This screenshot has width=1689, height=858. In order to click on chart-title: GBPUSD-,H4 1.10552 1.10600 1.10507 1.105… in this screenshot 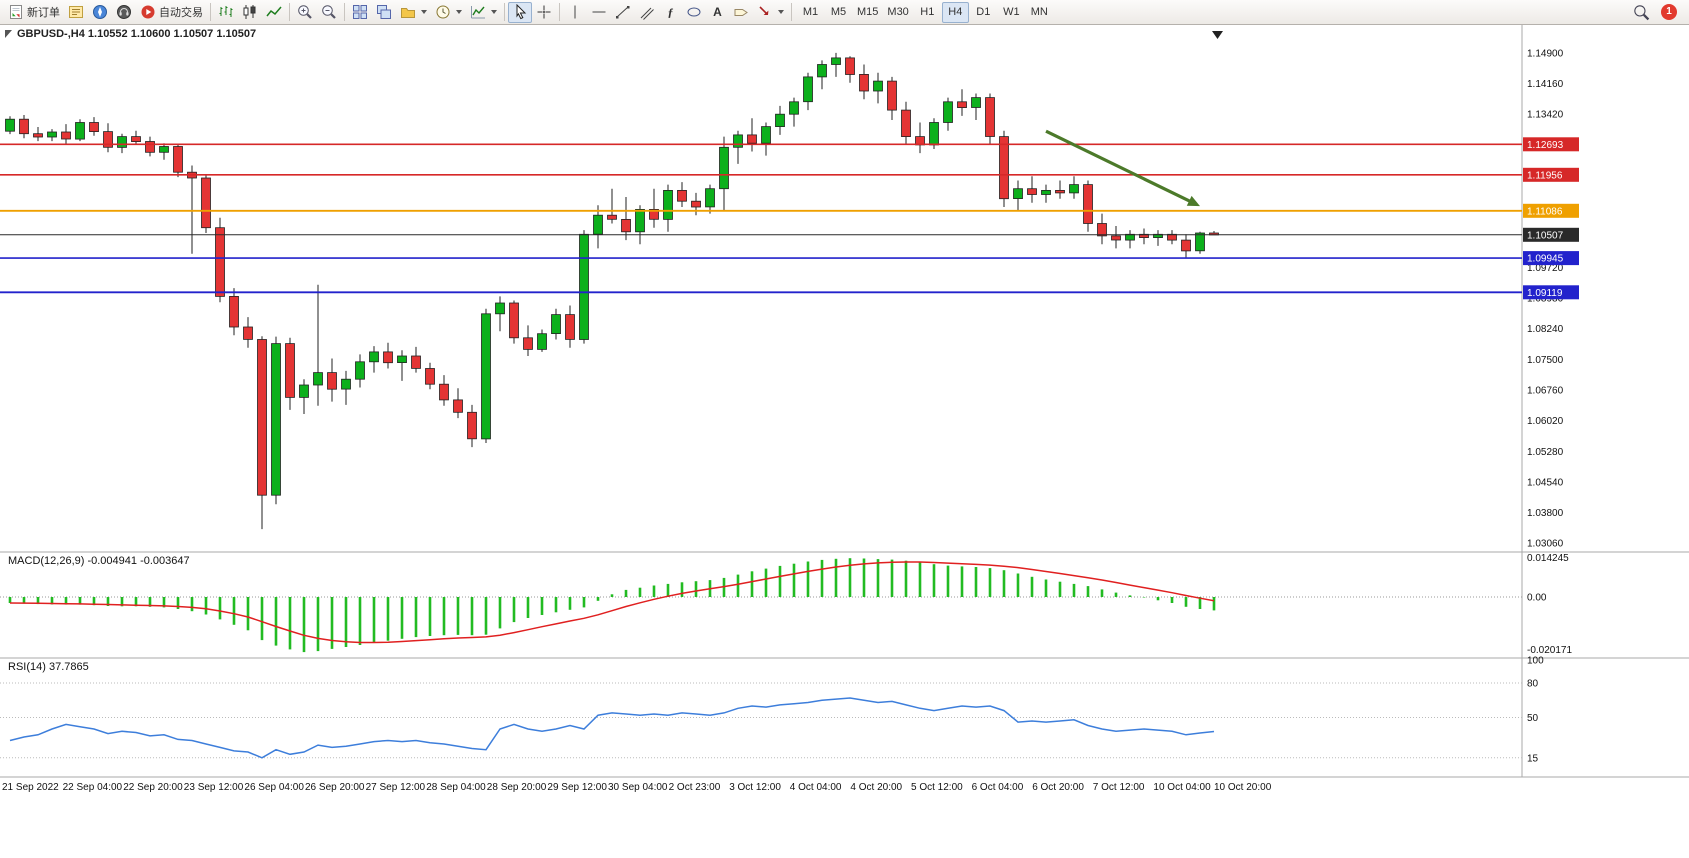, I will do `click(137, 34)`.